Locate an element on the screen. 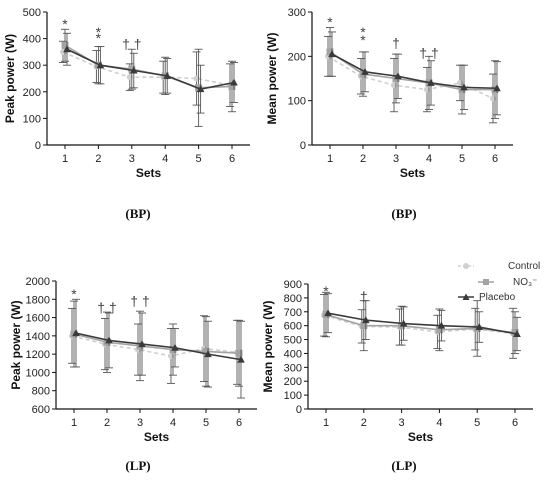 This screenshot has height=487, width=550. legend-label-nitrate: NO₃⁻ is located at coordinates (525, 282).